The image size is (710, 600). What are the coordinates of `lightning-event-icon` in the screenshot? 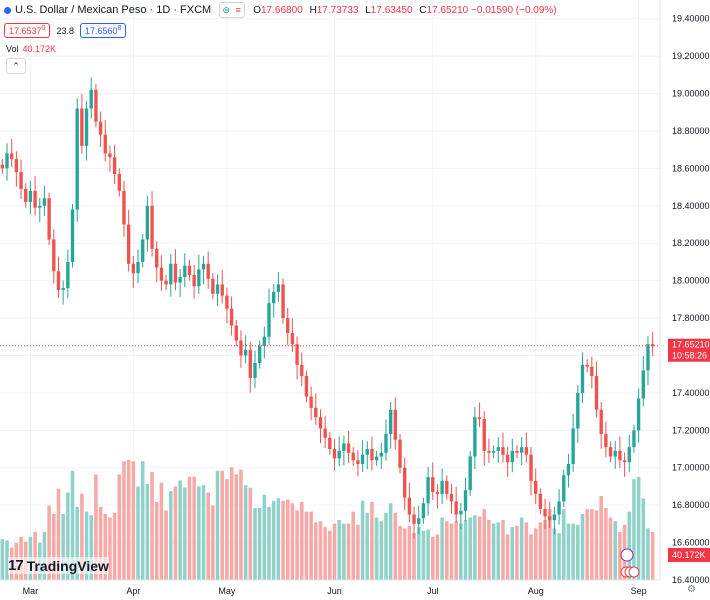 It's located at (627, 555).